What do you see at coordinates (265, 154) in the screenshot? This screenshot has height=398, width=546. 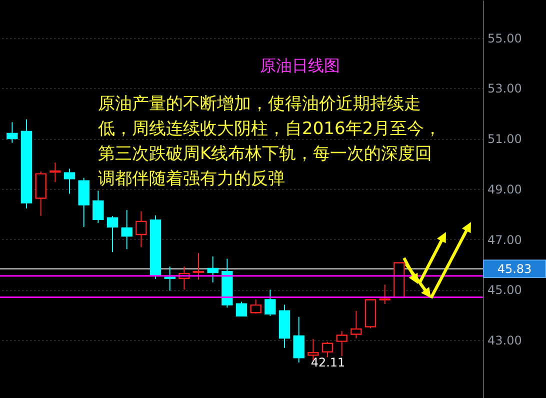 I see `annotation: 第三次跌破周K线布林下轨，每一次的深度回` at bounding box center [265, 154].